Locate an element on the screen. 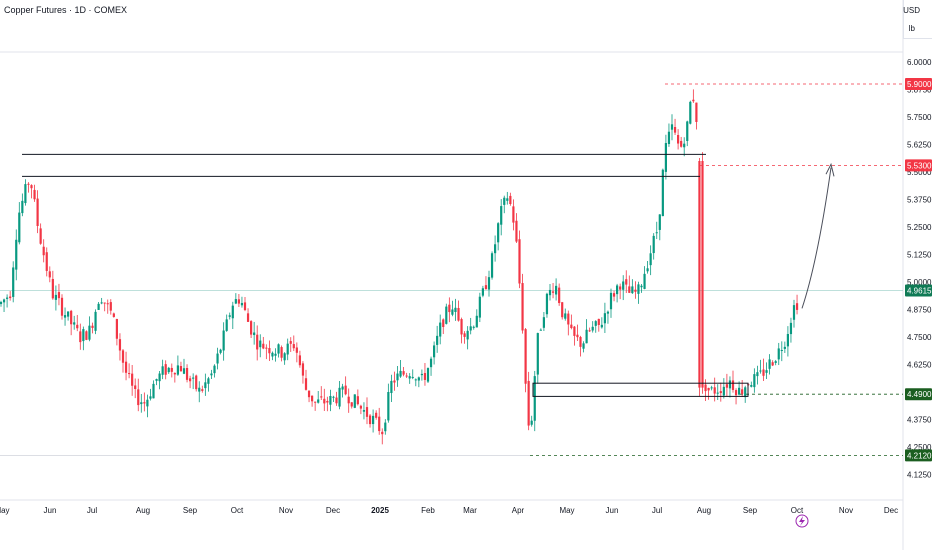 The image size is (932, 550). x-tick-label: Oct is located at coordinates (797, 510).